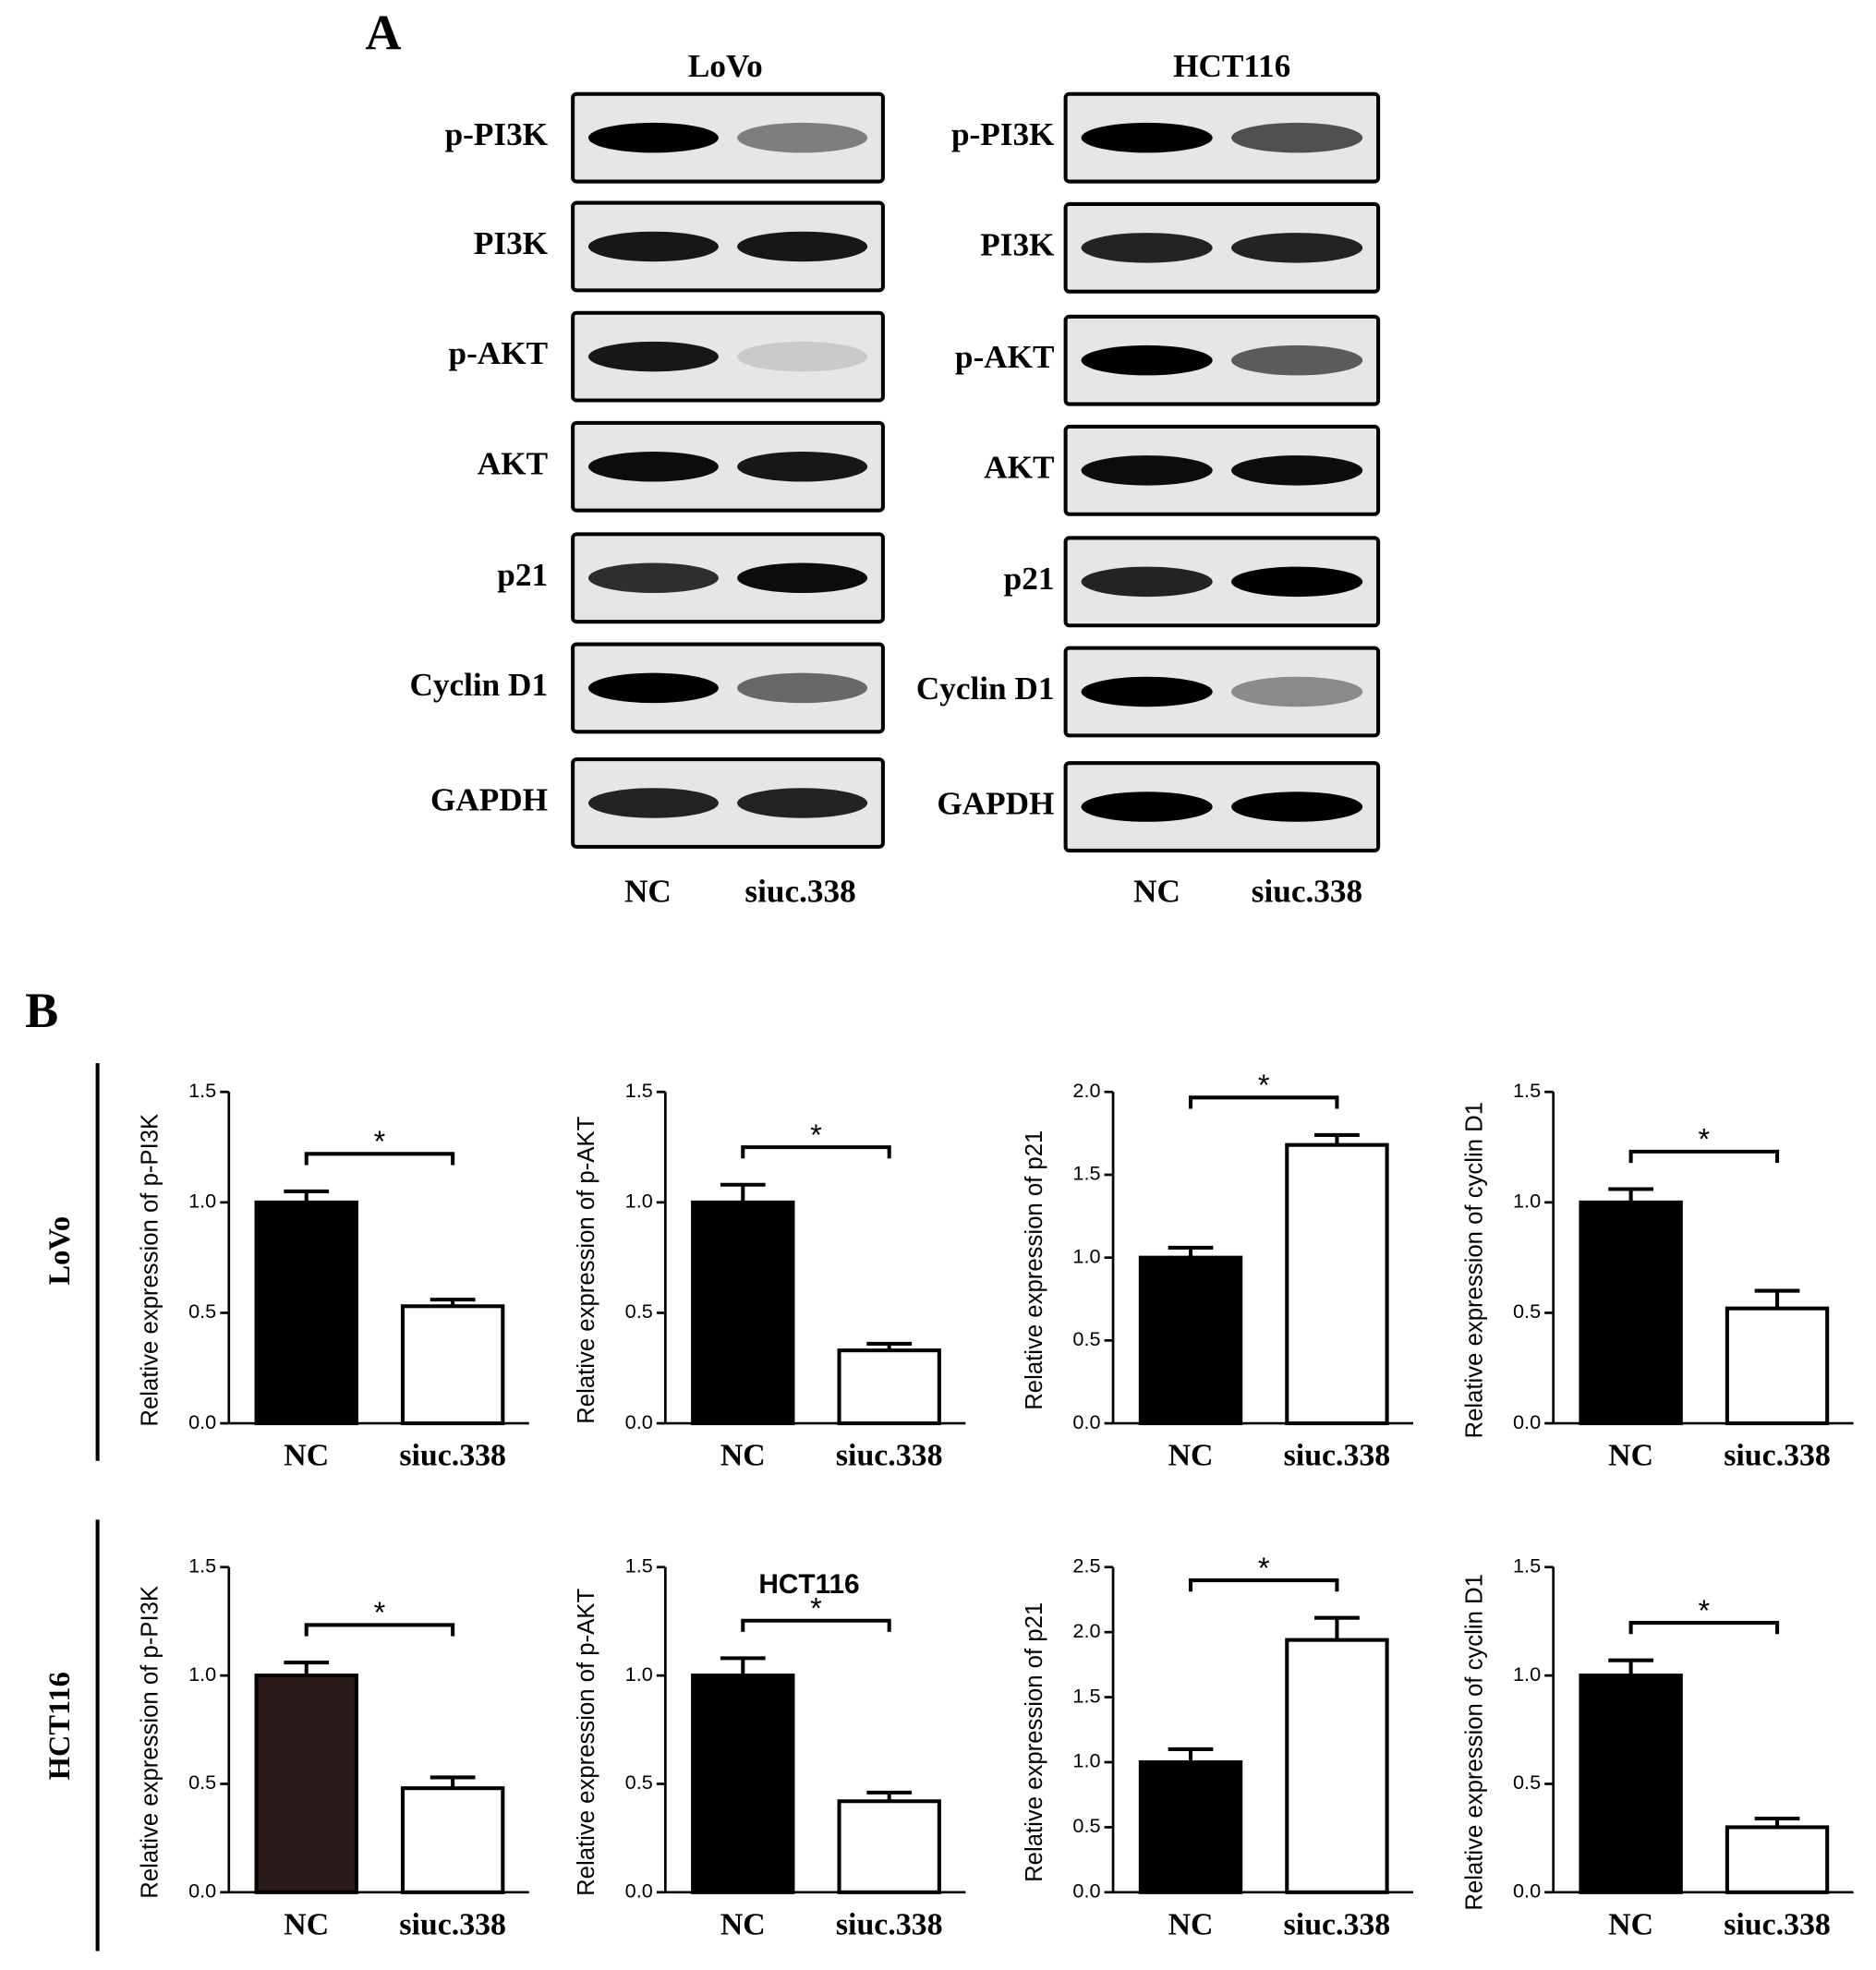 Image resolution: width=1876 pixels, height=1970 pixels. What do you see at coordinates (1475, 1743) in the screenshot?
I see `y-axis-label: Relative expression of cyclin D1` at bounding box center [1475, 1743].